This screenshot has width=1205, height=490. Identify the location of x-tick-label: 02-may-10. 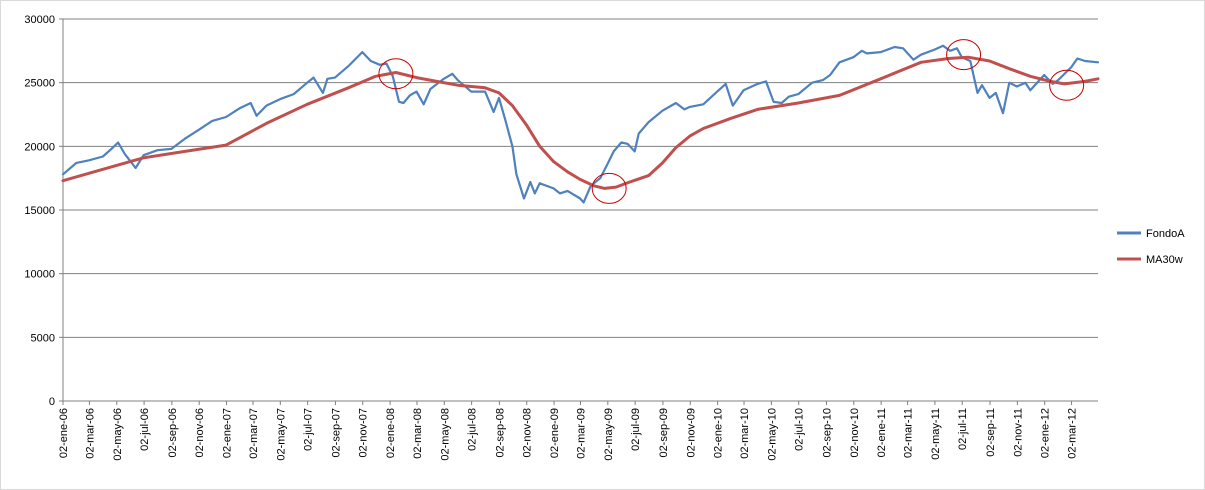
(772, 434).